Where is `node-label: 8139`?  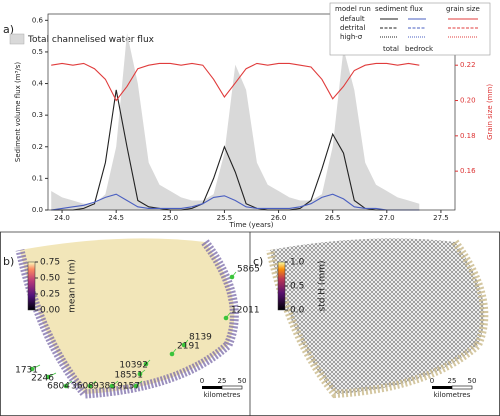
node-label: 8139 is located at coordinates (200, 338).